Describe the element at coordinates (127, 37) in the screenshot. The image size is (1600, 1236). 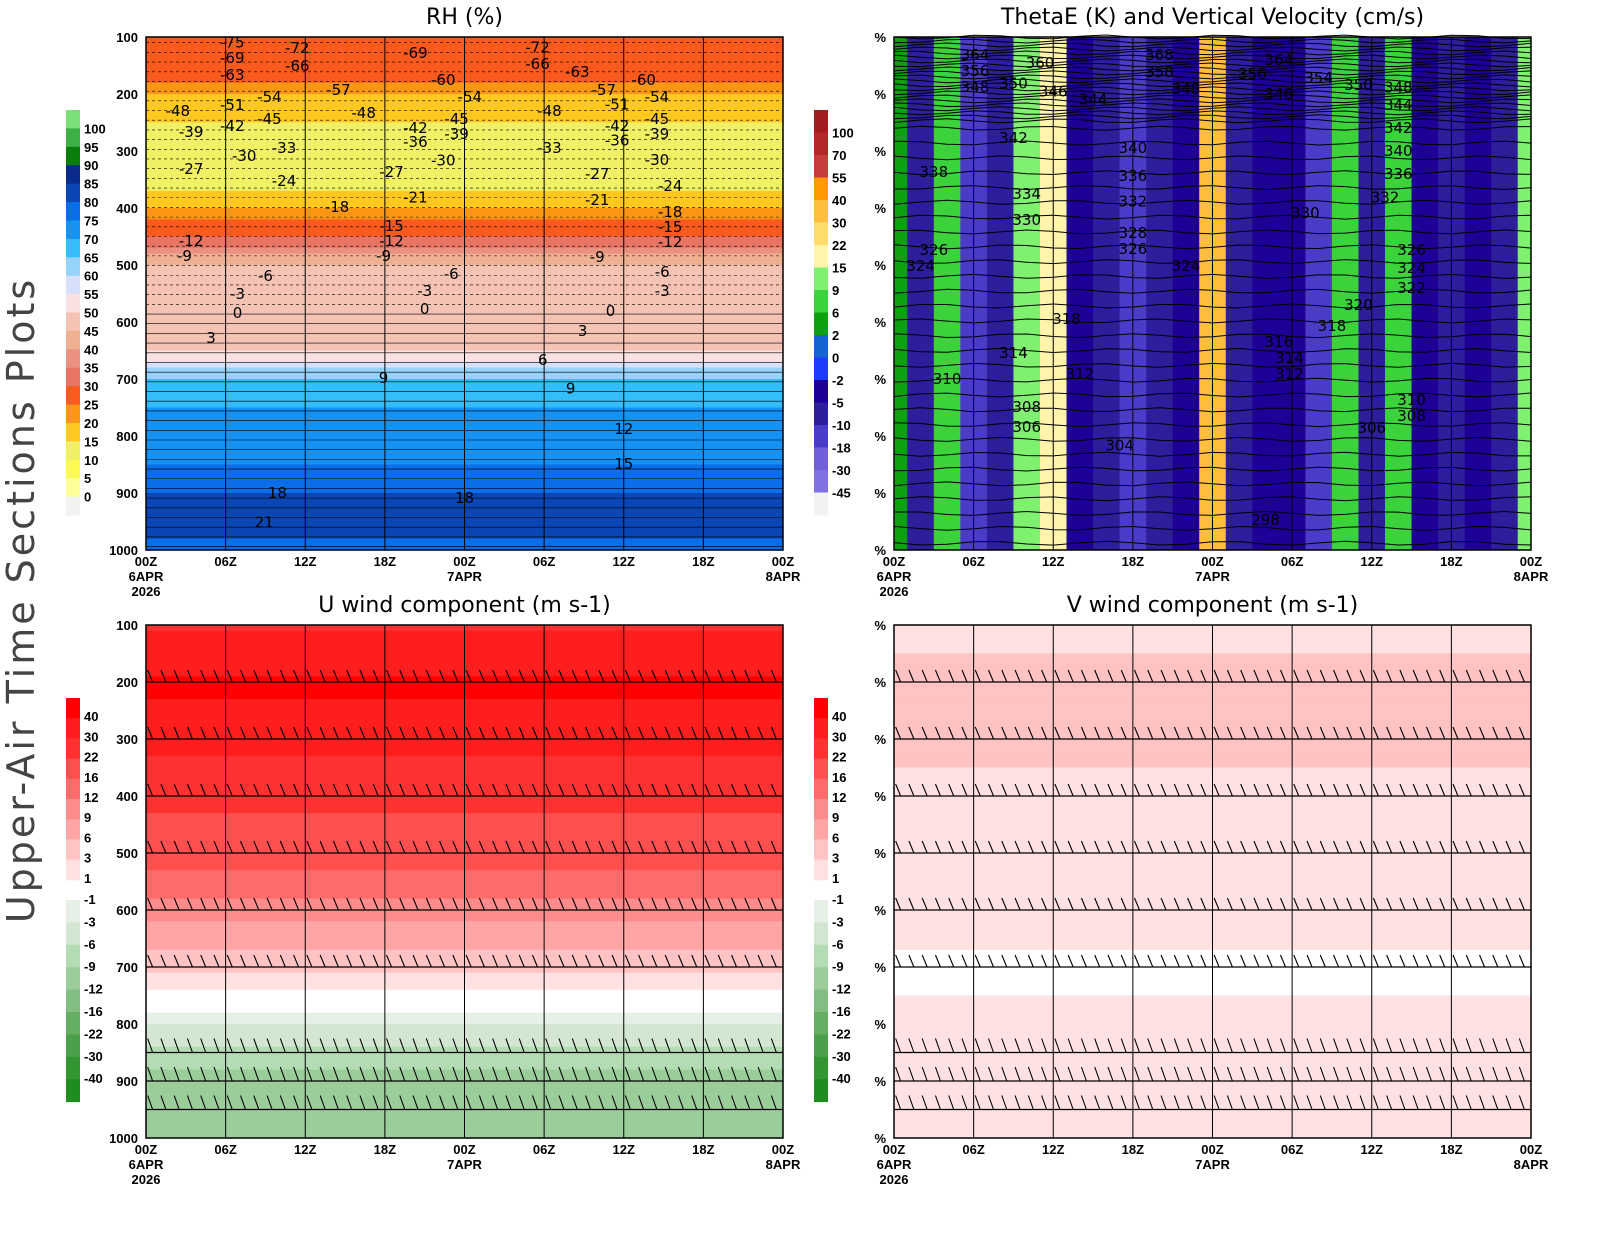
I see `y-tick-label: 100` at that location.